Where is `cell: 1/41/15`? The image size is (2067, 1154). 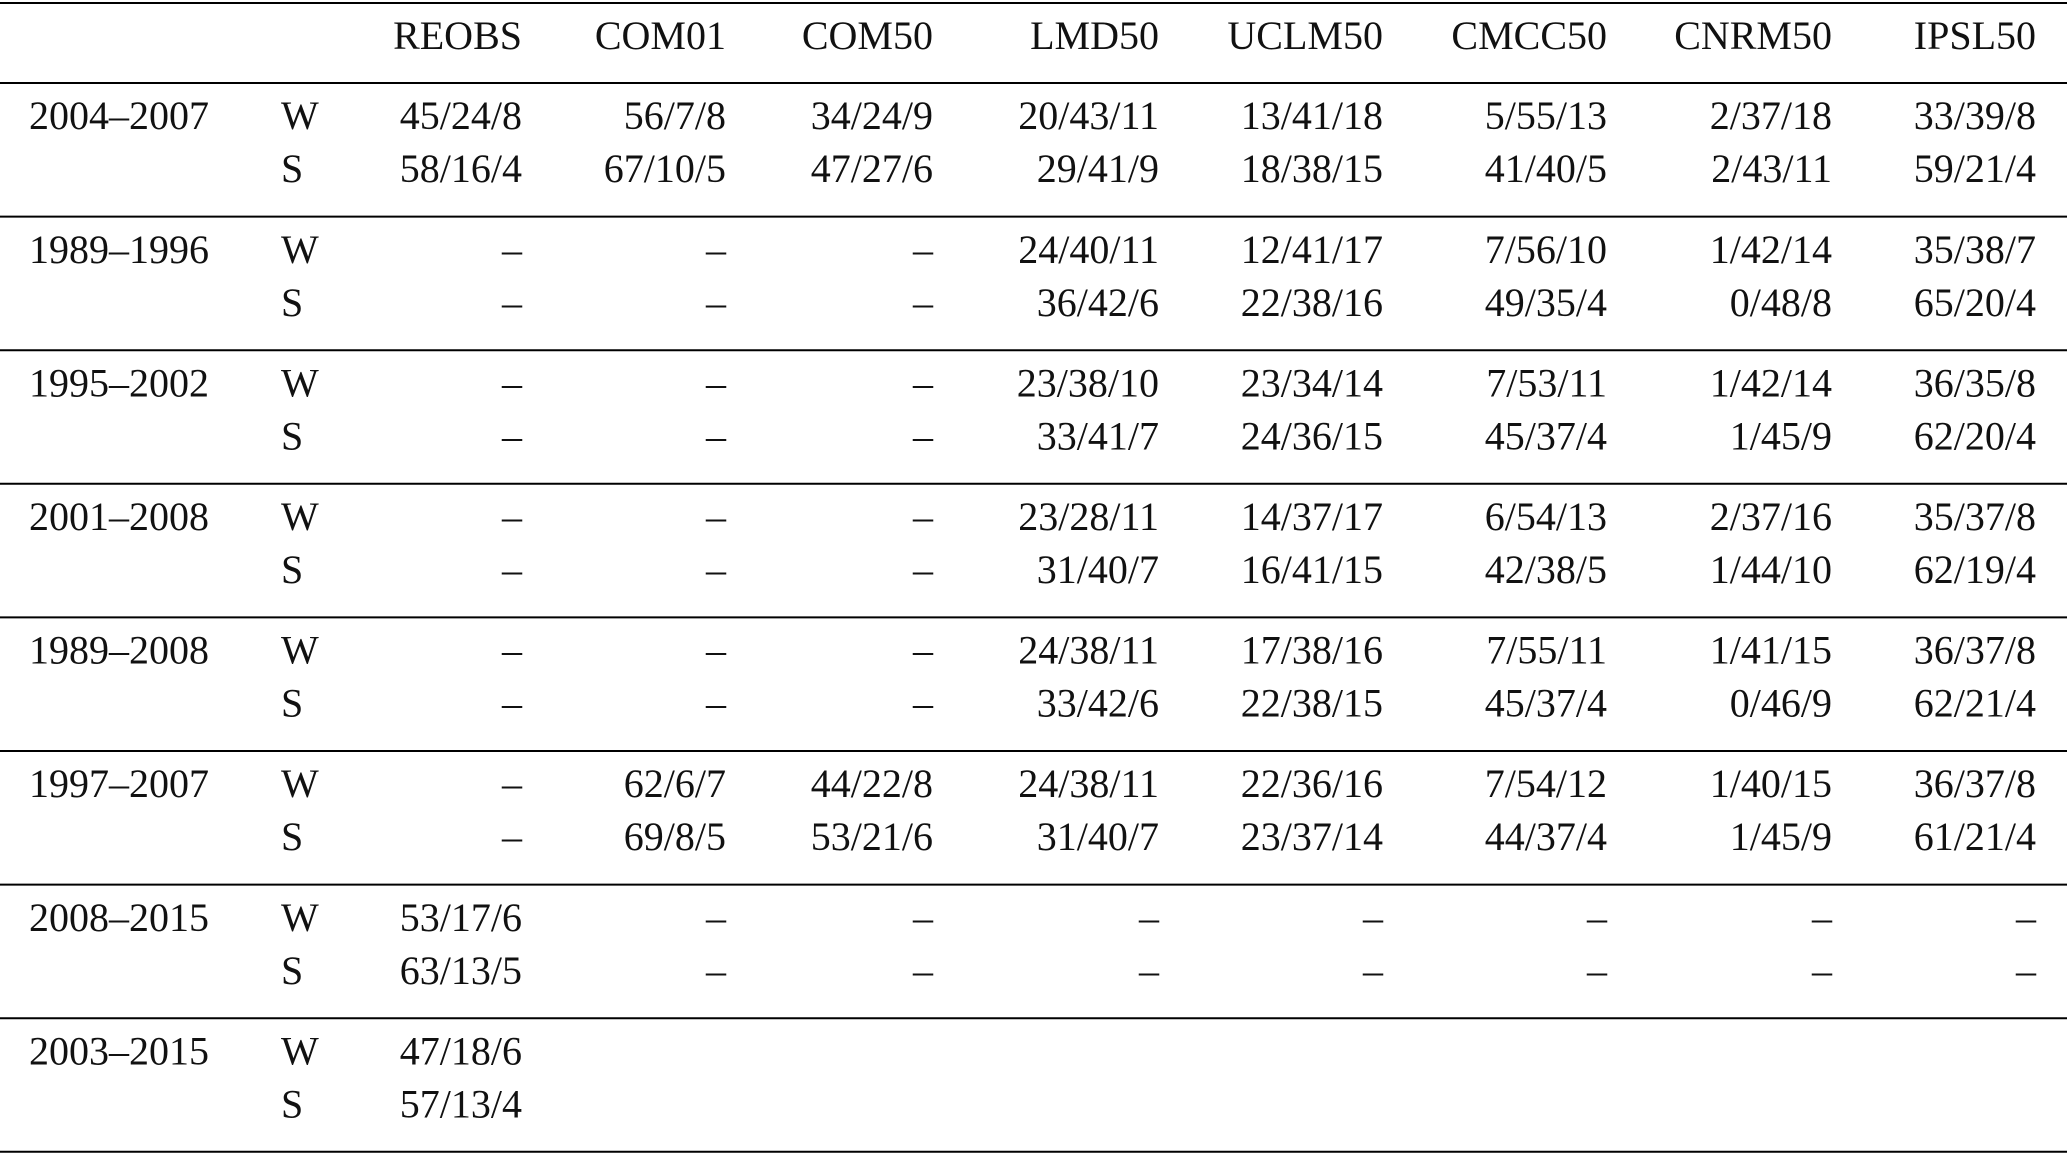
cell: 1/41/15 is located at coordinates (1771, 650).